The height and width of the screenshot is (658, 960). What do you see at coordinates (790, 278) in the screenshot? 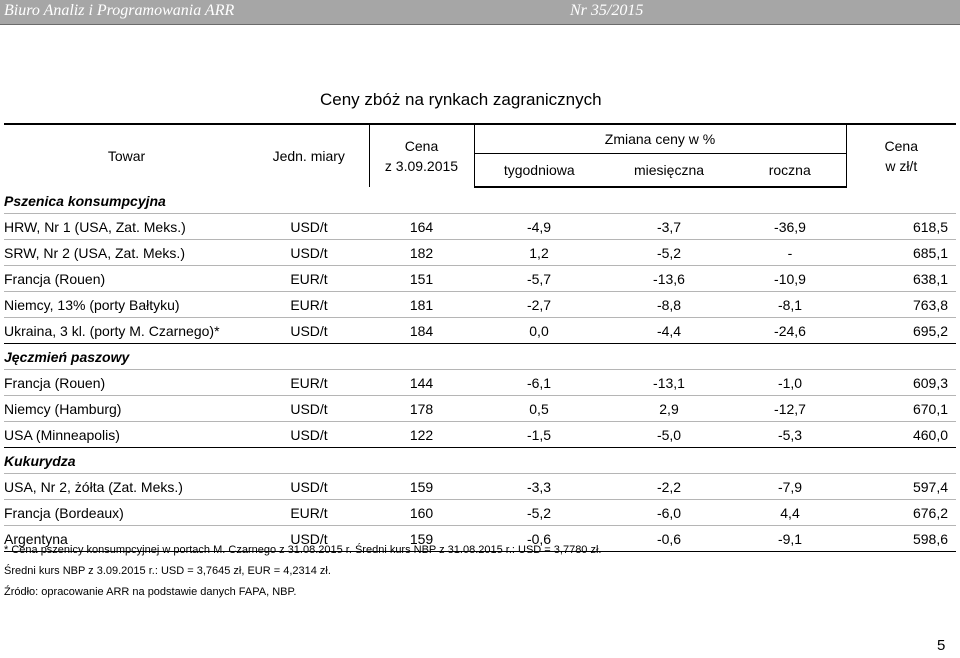
I see `cell-zmiana-roczna: -10,9` at bounding box center [790, 278].